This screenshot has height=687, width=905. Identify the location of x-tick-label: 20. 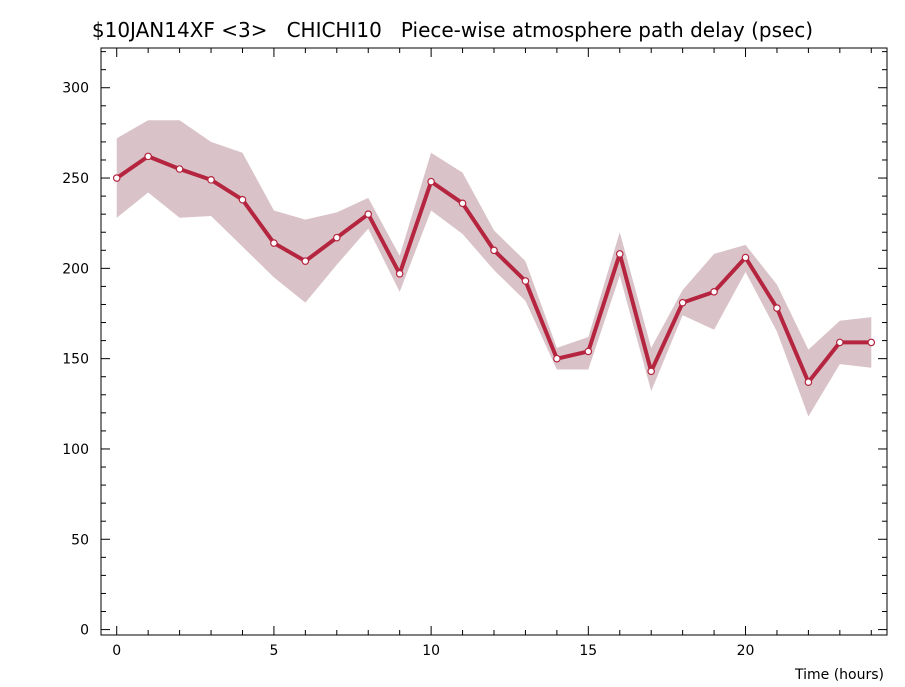
(746, 651).